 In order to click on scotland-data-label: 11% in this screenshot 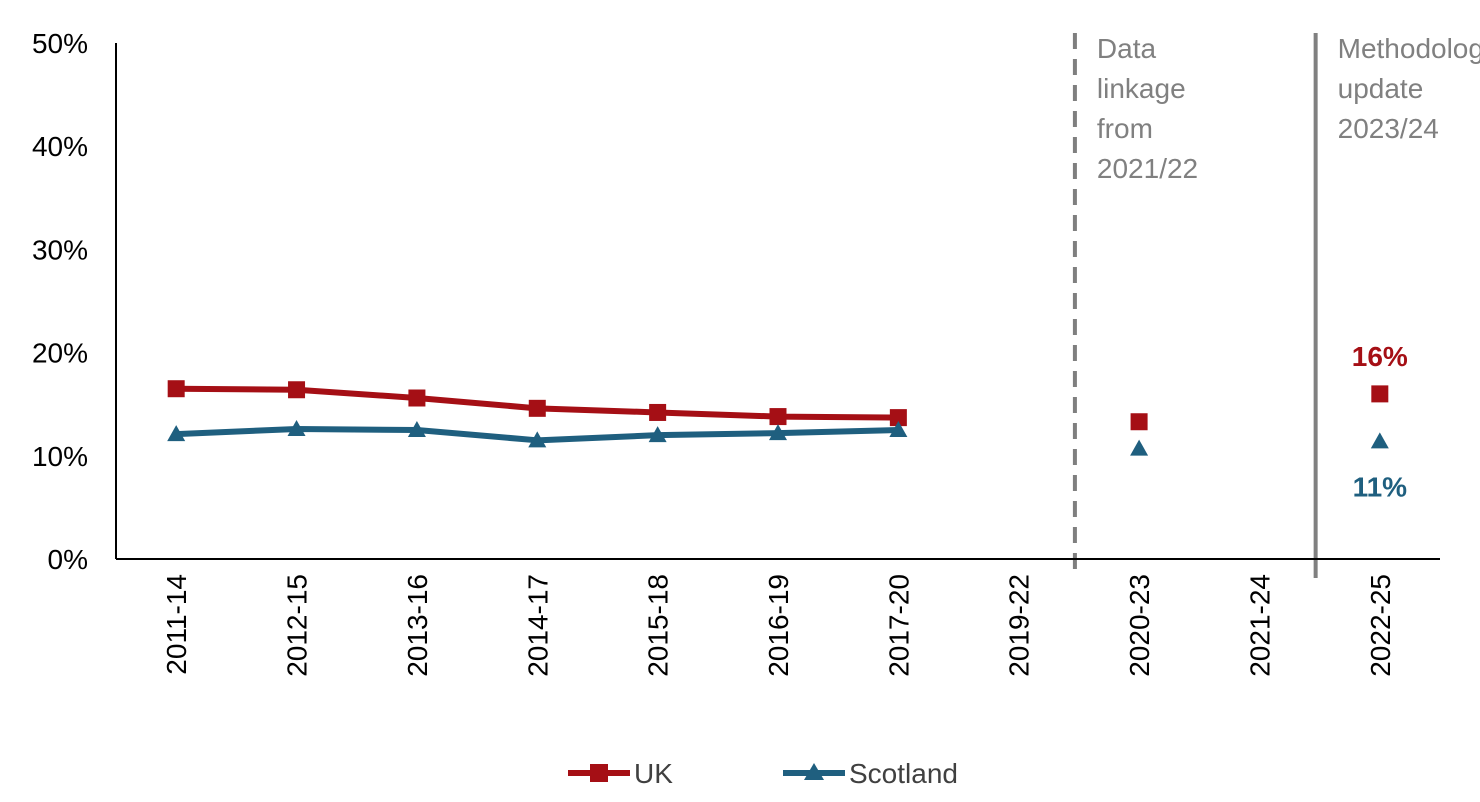, I will do `click(1380, 486)`.